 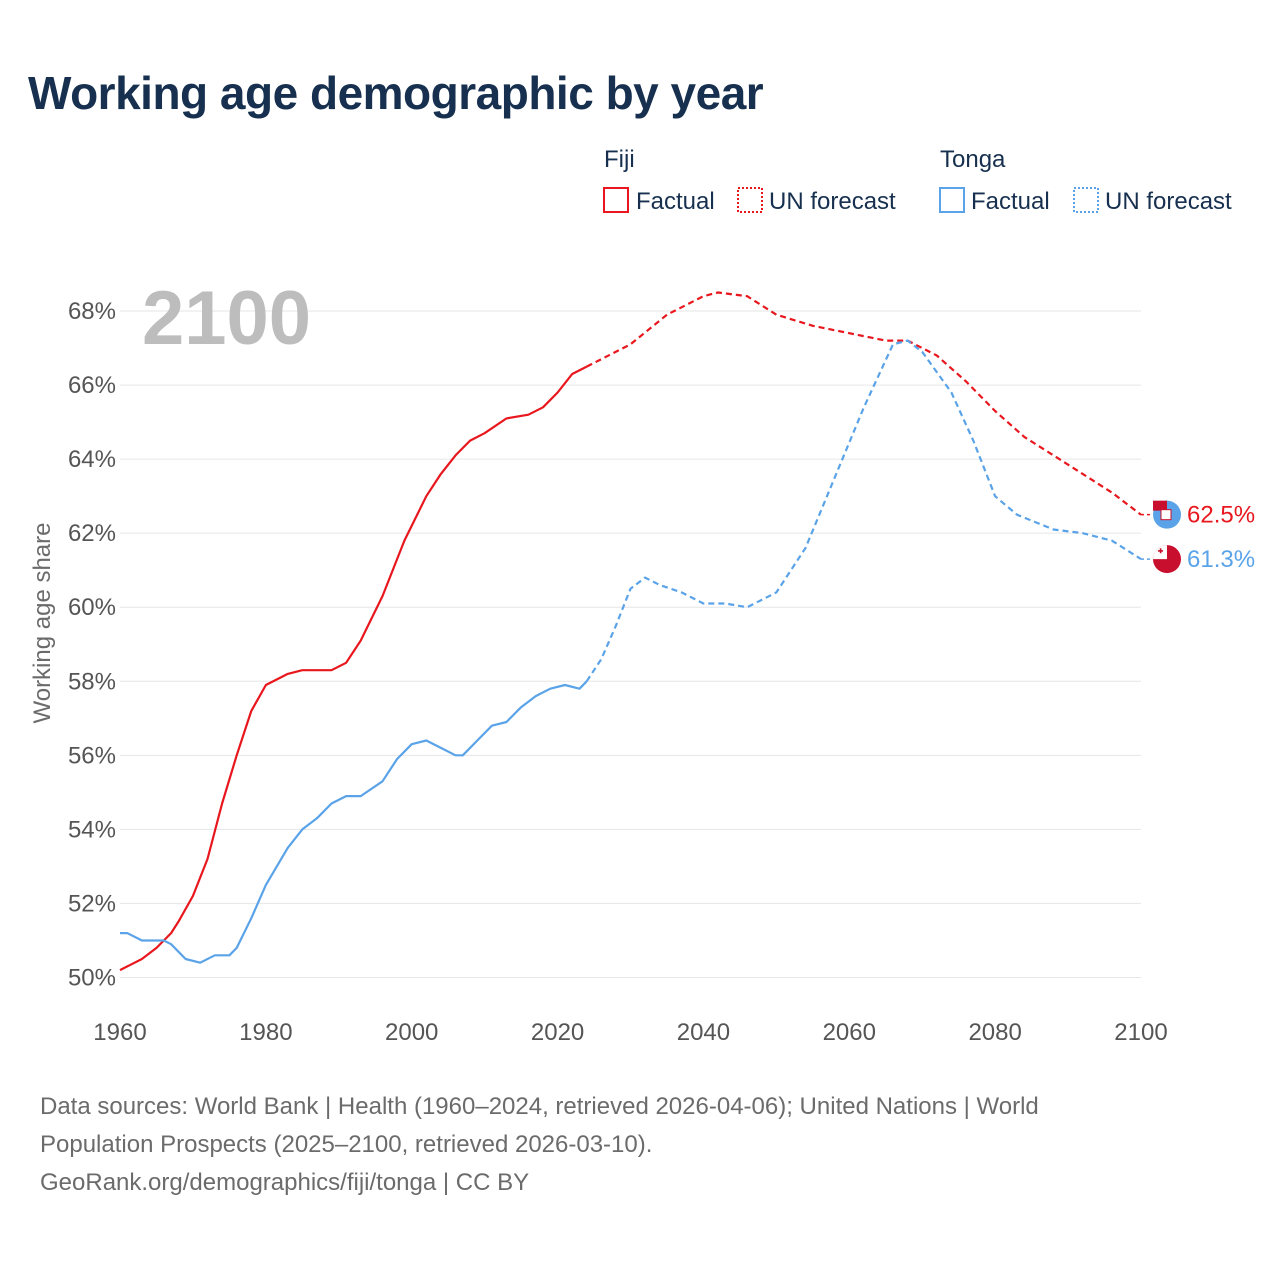 What do you see at coordinates (1221, 559) in the screenshot?
I see `end-value-label: 61.3%` at bounding box center [1221, 559].